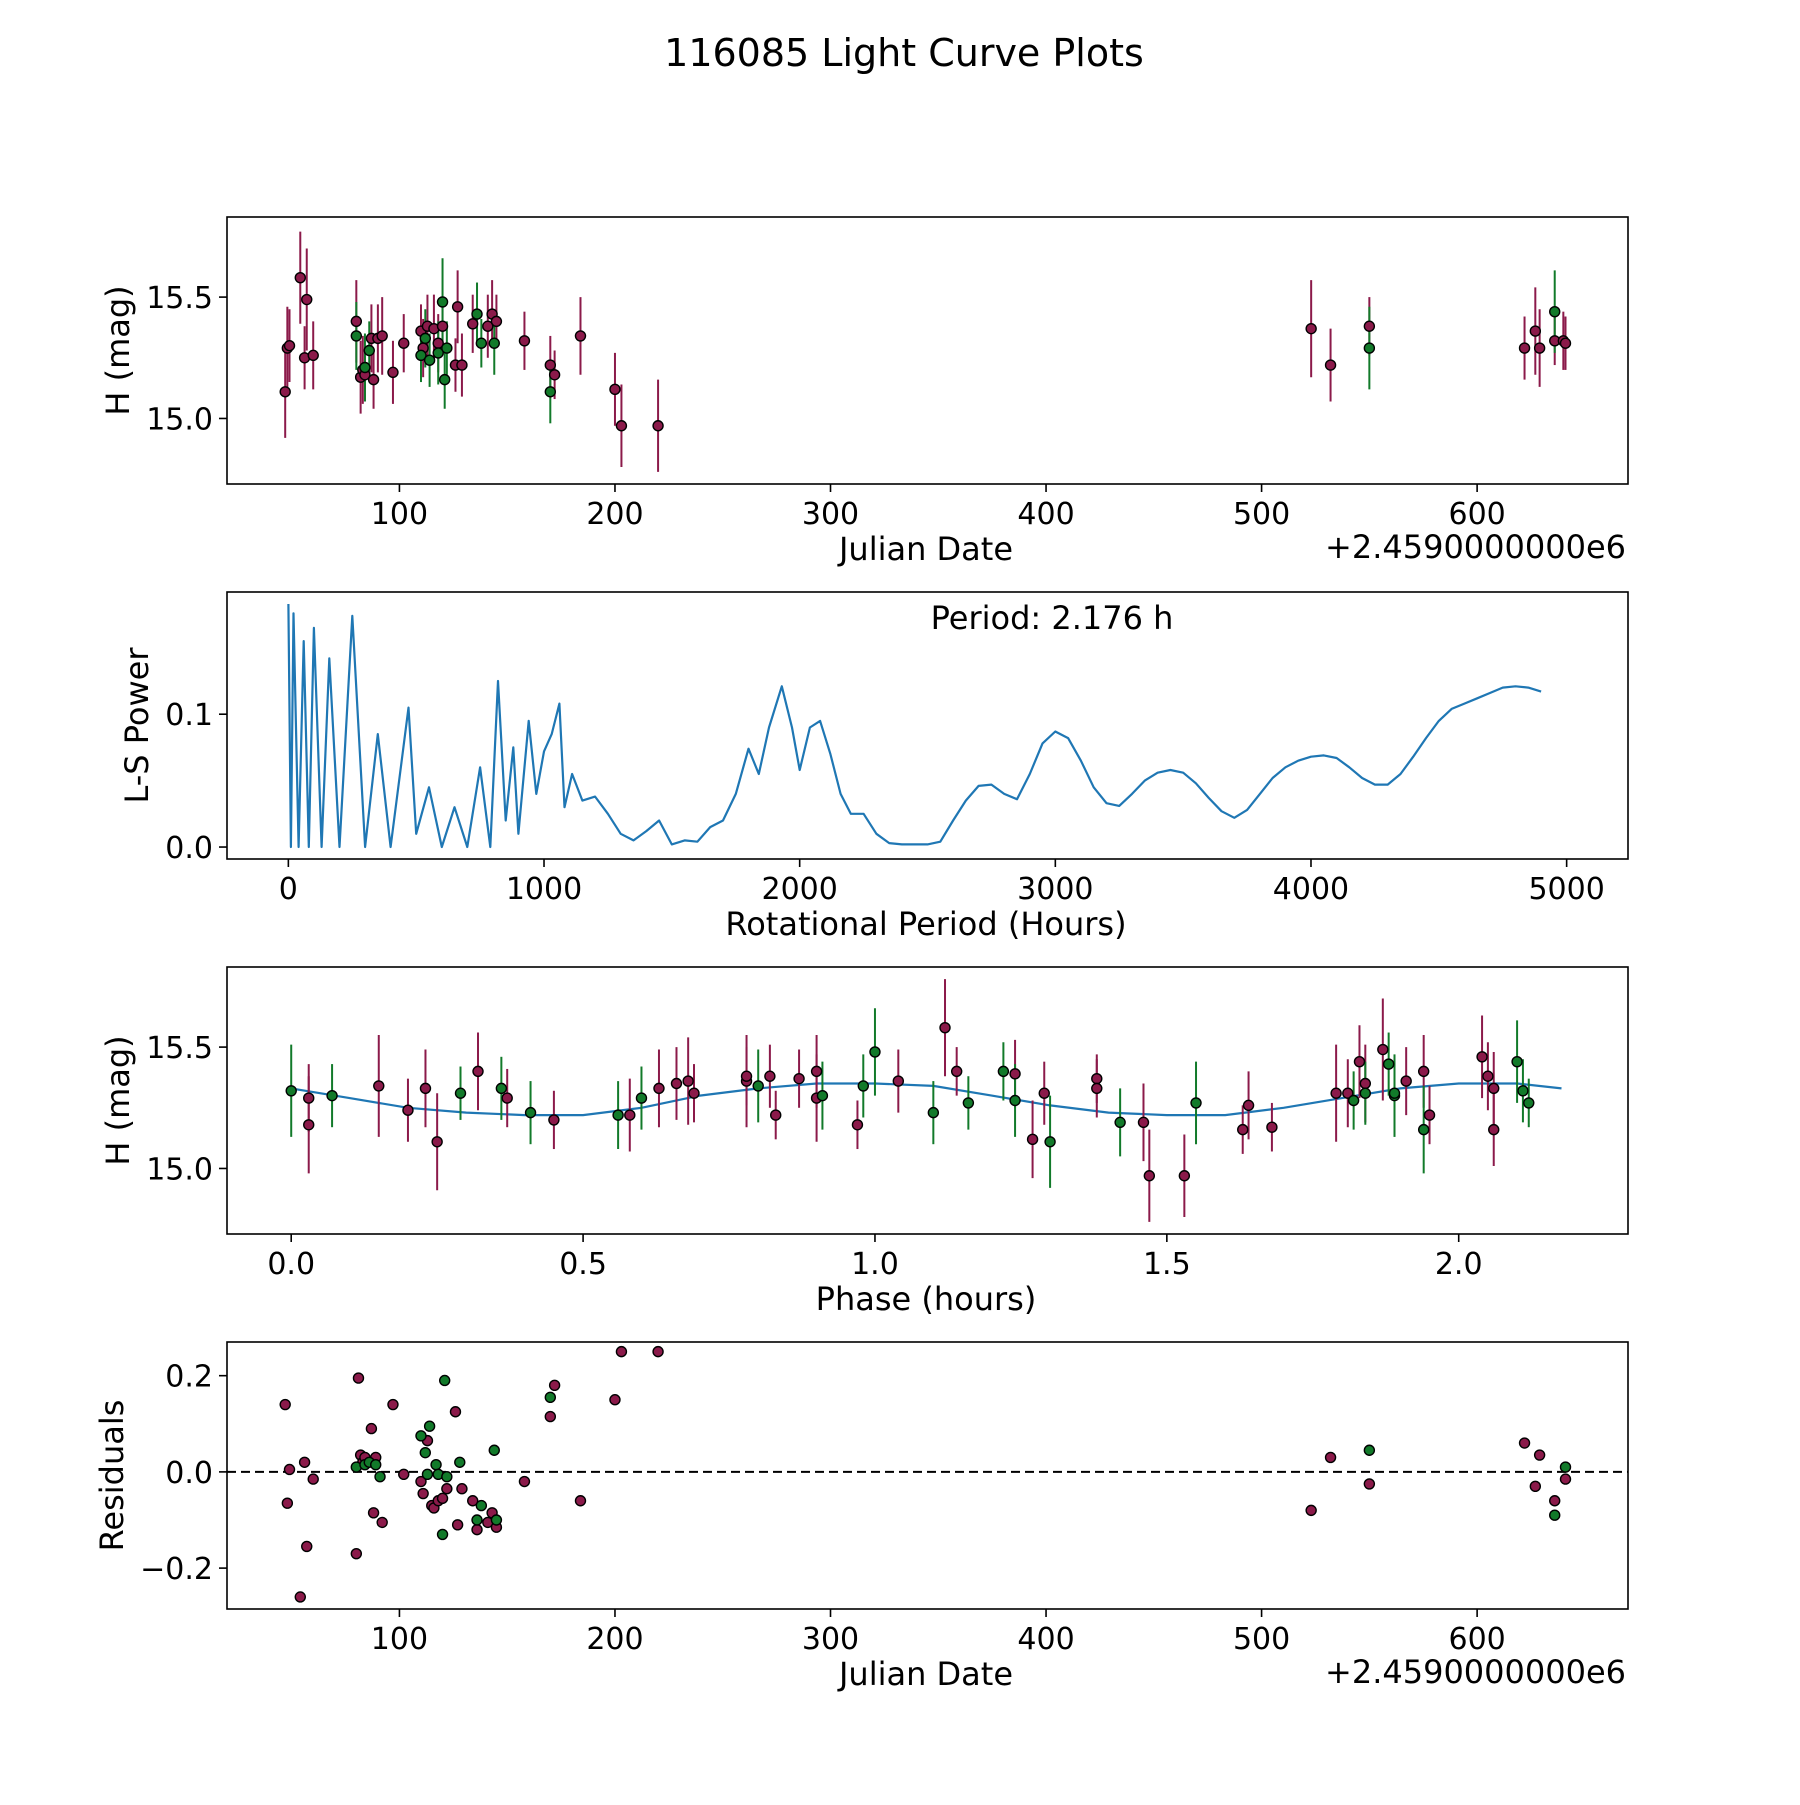 The image size is (1800, 1805). I want to click on x-tick-label: 1.5, so click(1167, 1264).